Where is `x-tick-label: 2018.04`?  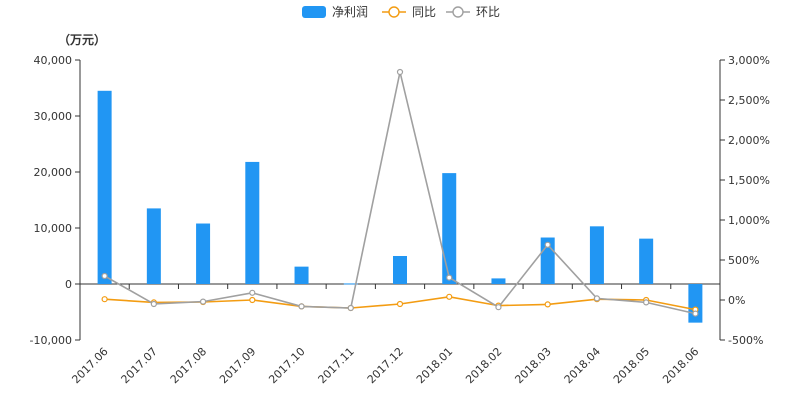 x-tick-label: 2018.04 is located at coordinates (582, 365).